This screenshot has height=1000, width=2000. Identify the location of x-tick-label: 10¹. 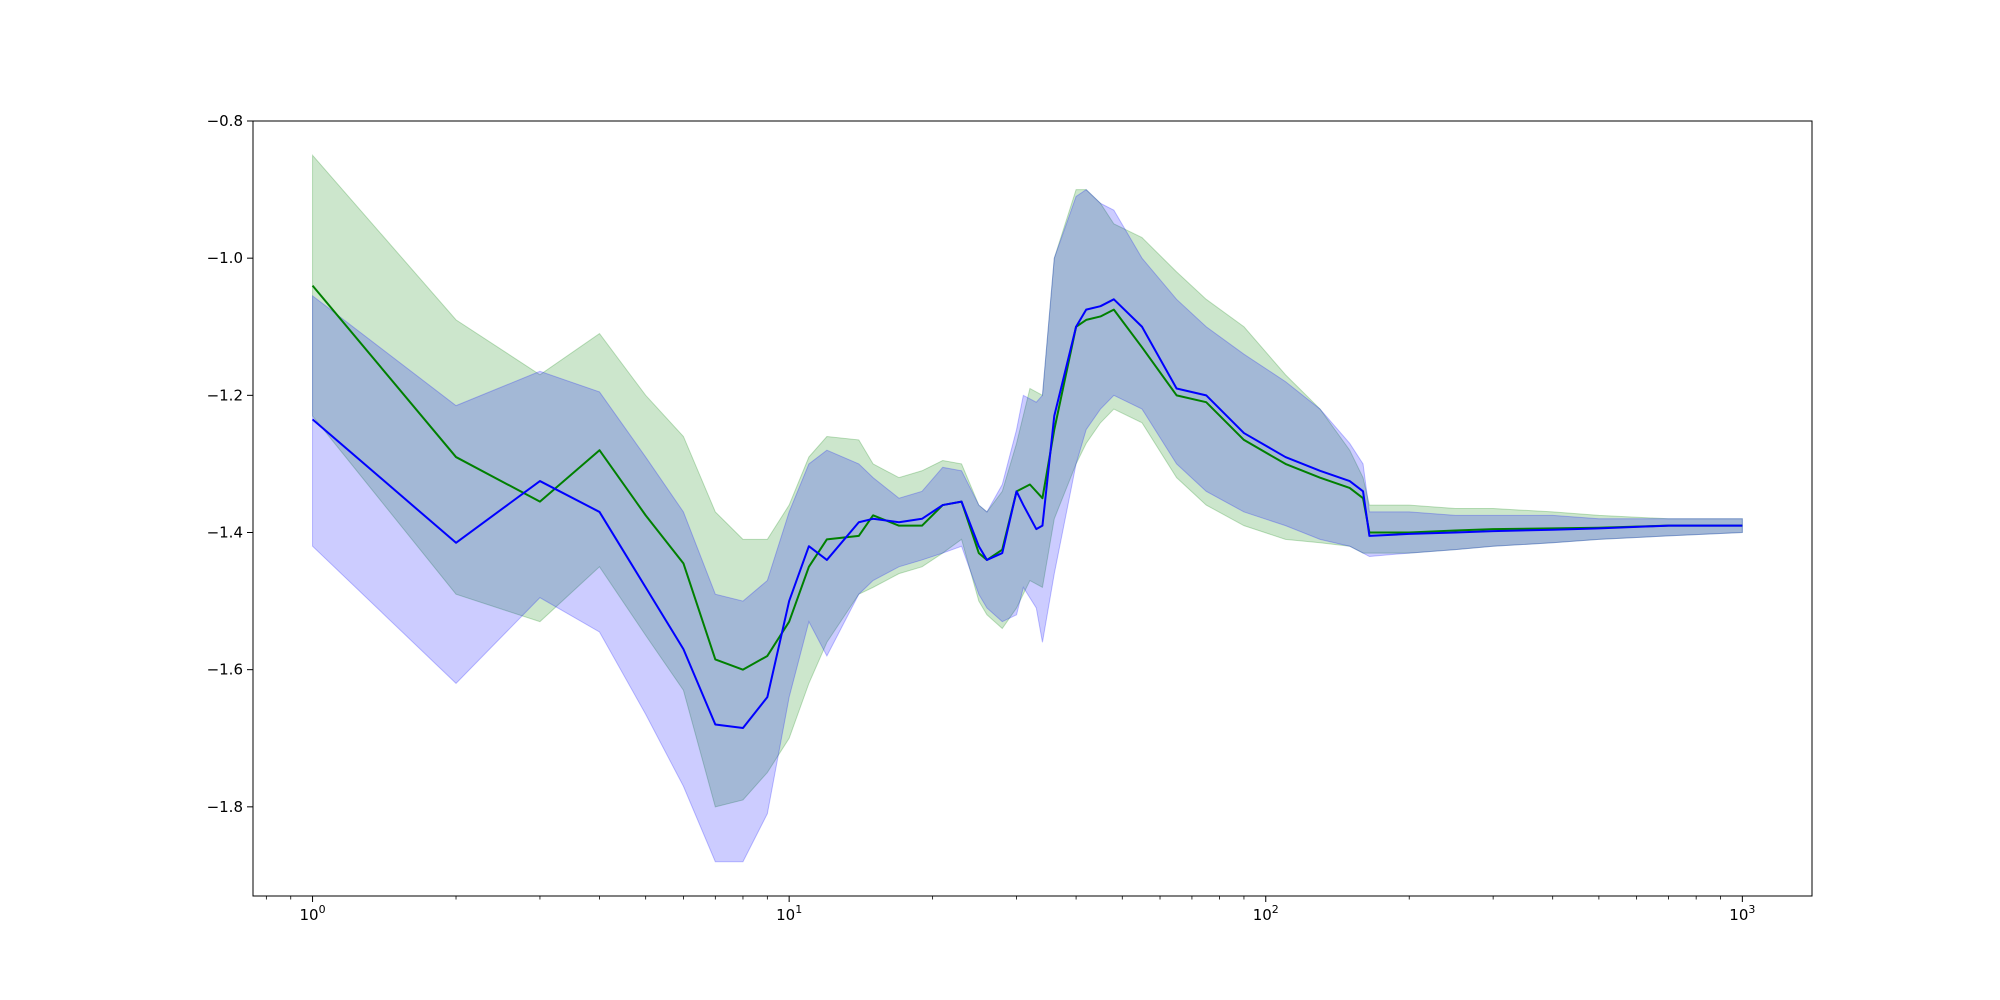
(789, 913).